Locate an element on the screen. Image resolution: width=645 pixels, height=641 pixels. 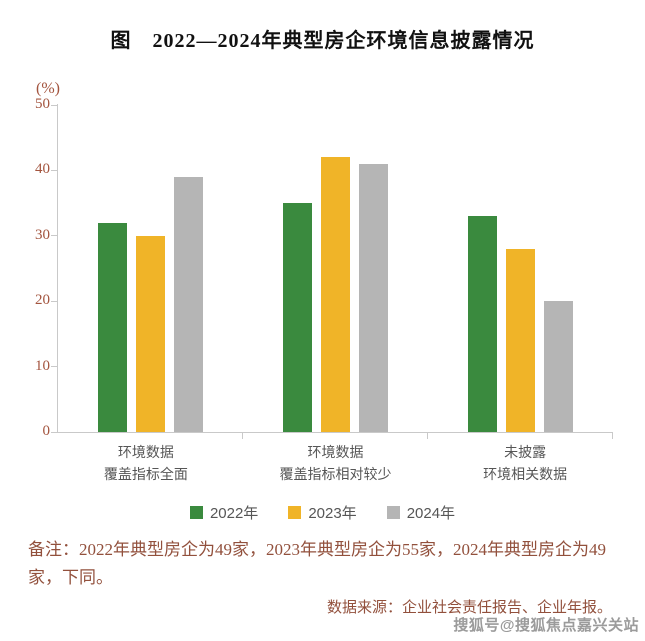
y-tick-label: 0 is located at coordinates (46, 431).